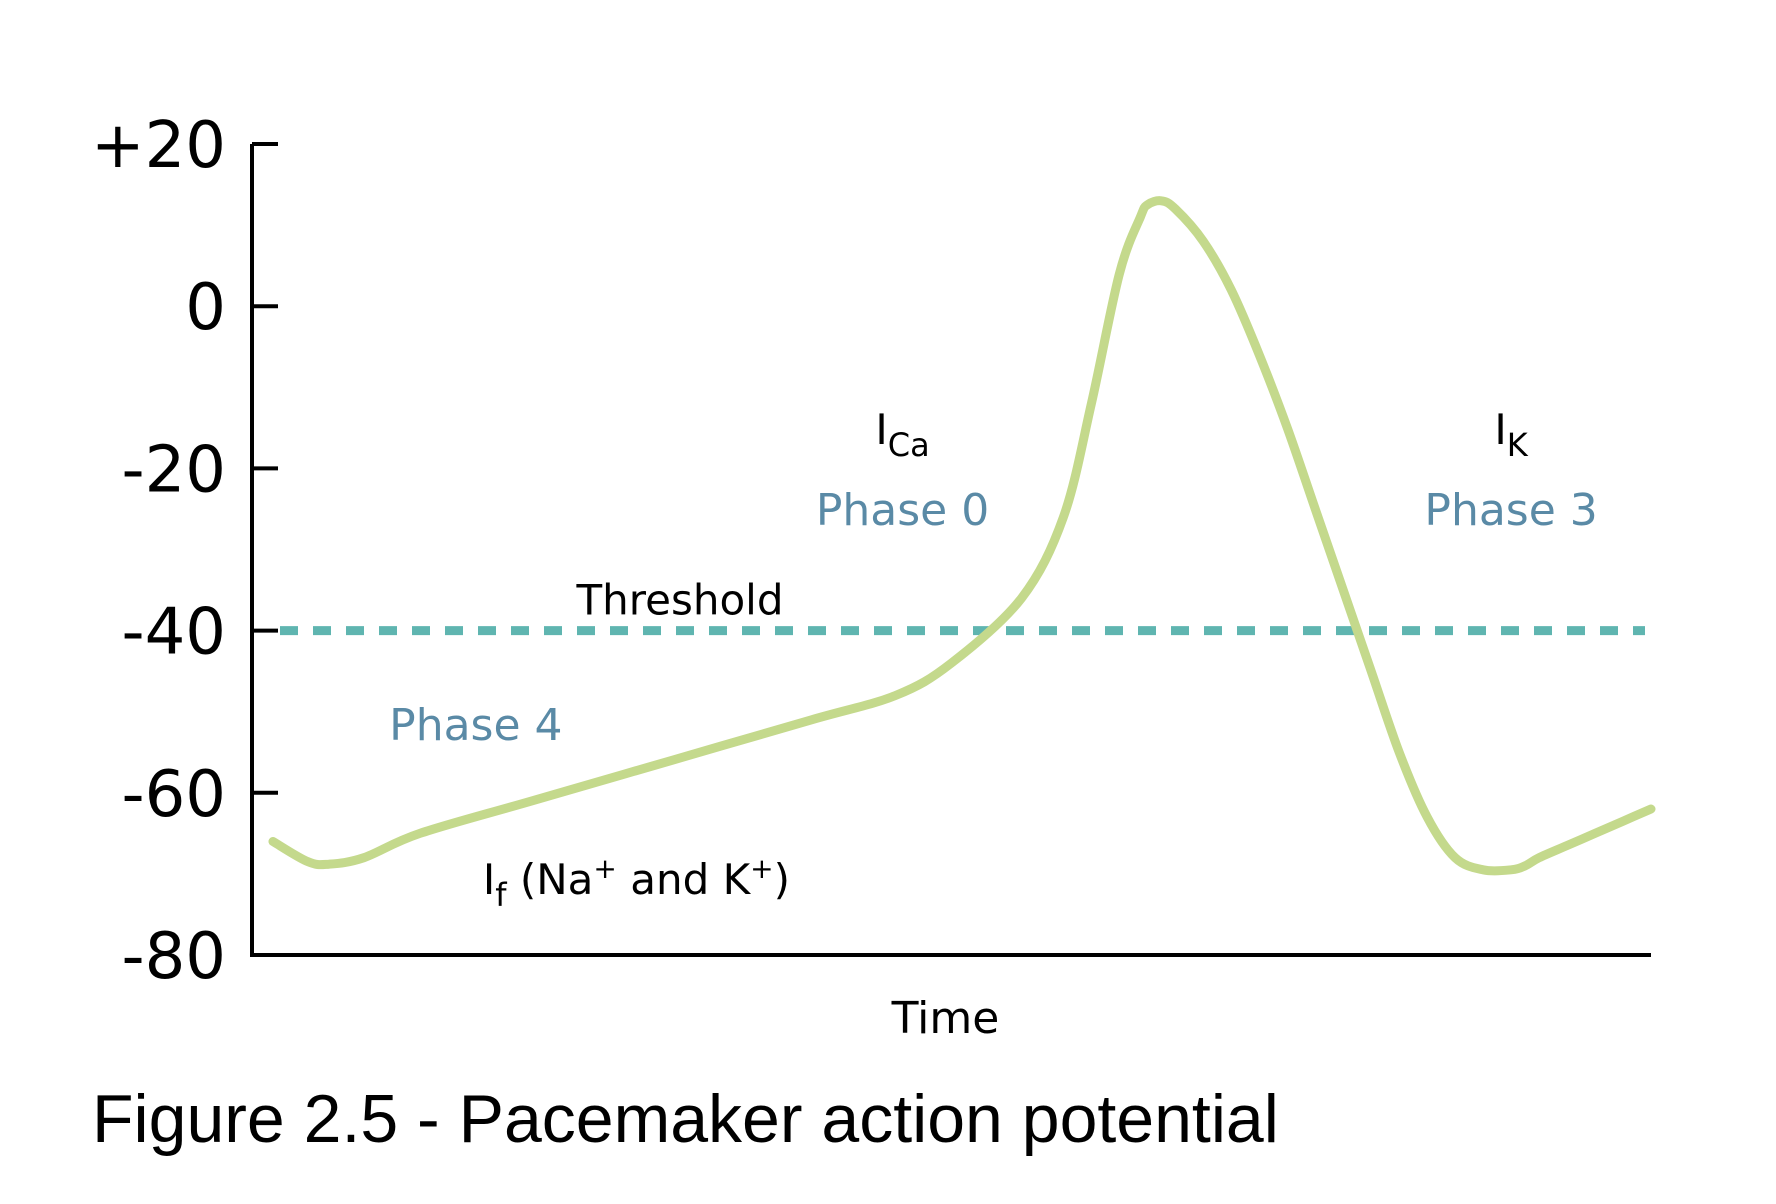 Image resolution: width=1776 pixels, height=1204 pixels. Describe the element at coordinates (680, 600) in the screenshot. I see `threshold-label: Threshold` at that location.